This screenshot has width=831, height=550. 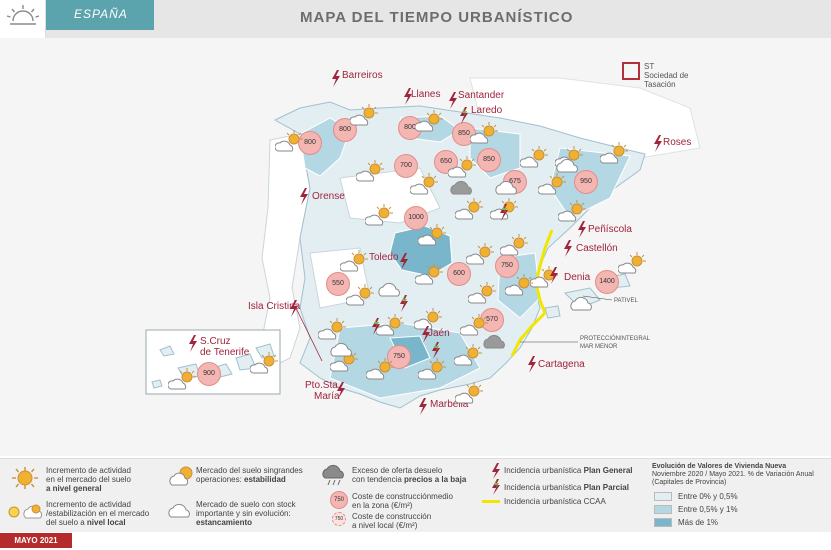 What do you see at coordinates (249, 470) in the screenshot?
I see `legend-partly-line1: Mercado del suelo singrandes` at bounding box center [249, 470].